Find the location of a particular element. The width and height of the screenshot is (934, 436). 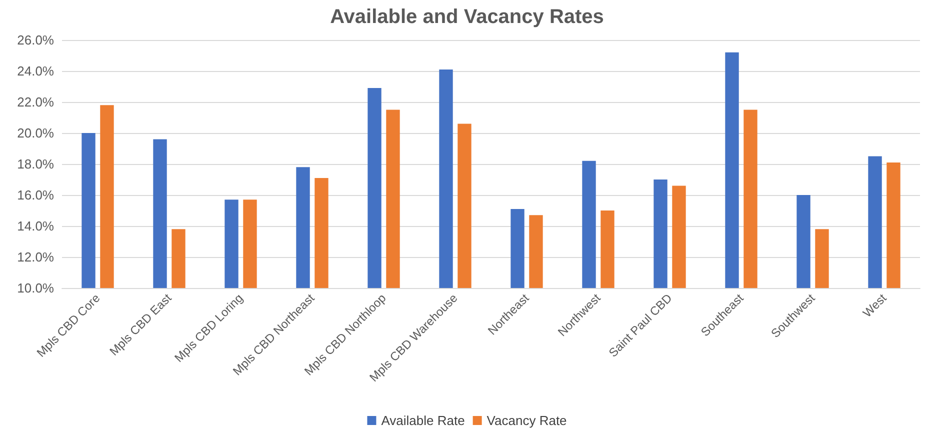

y-tick-label: 18.0% is located at coordinates (35, 164).